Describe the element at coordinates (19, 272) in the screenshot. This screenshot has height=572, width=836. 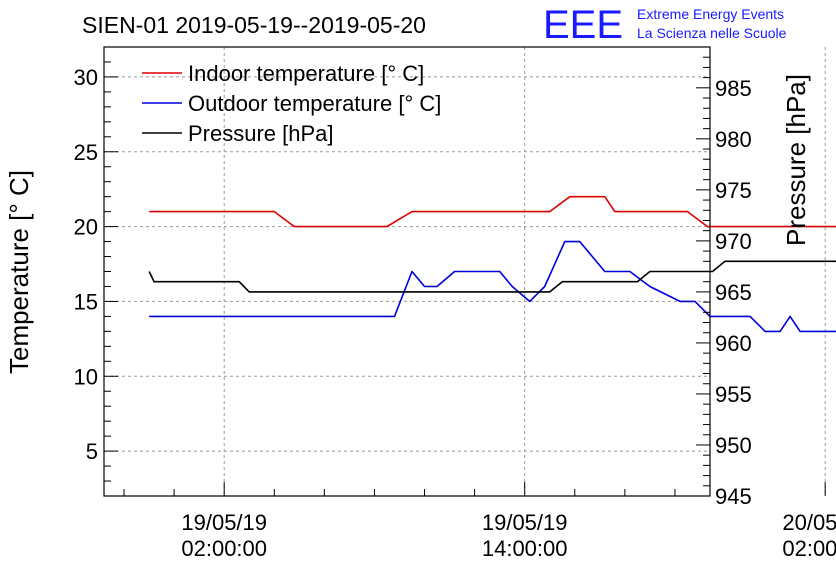
I see `y-axis-left-label: Temperature [° C]` at that location.